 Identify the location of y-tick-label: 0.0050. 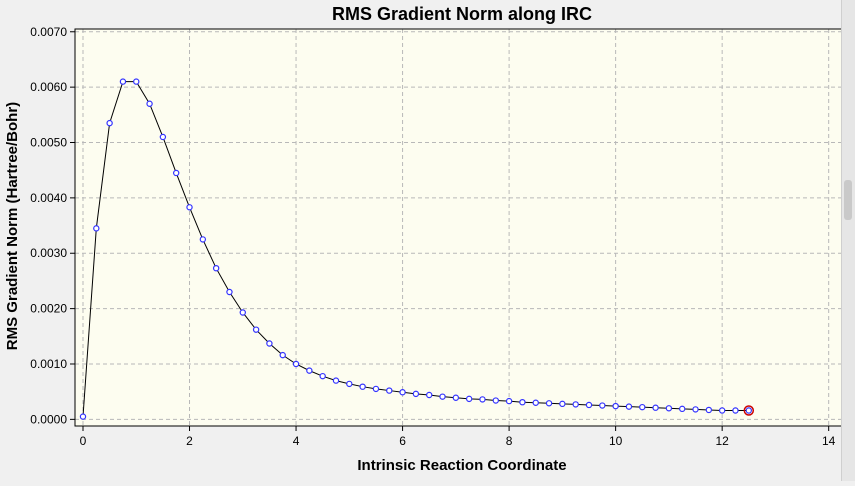
(48, 143).